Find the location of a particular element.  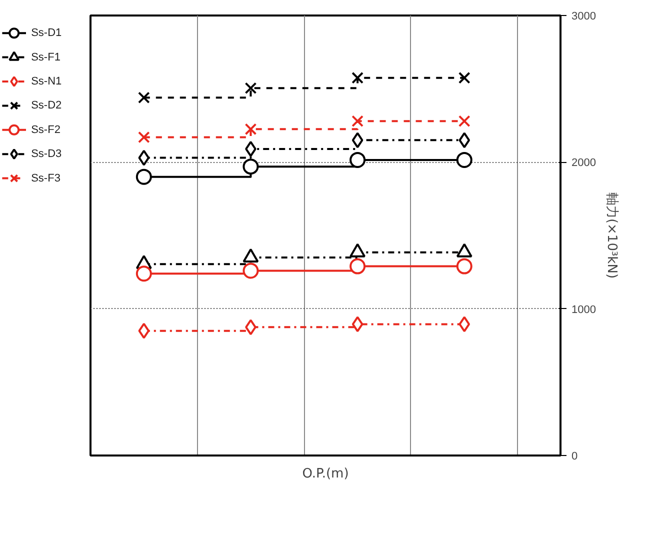

legend-label: Ss-D3 is located at coordinates (46, 154).